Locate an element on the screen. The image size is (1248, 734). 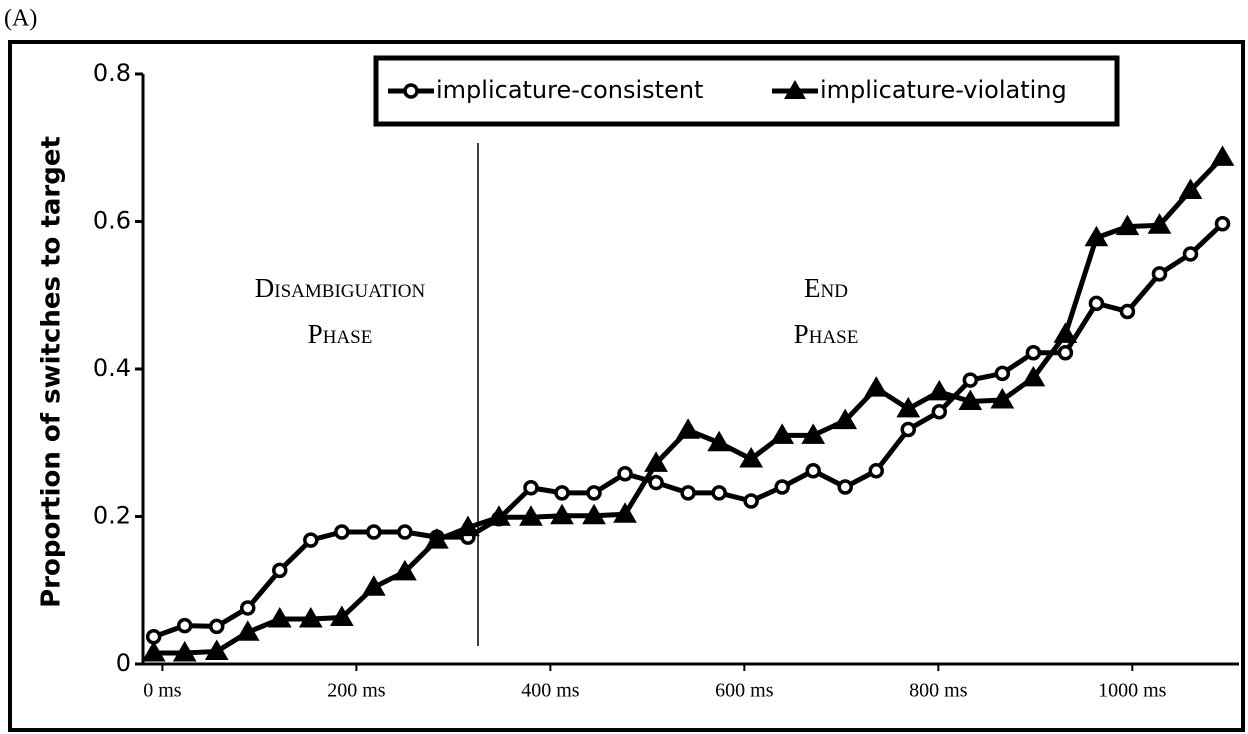
y-tick-label: 0.6 is located at coordinates (112, 221).